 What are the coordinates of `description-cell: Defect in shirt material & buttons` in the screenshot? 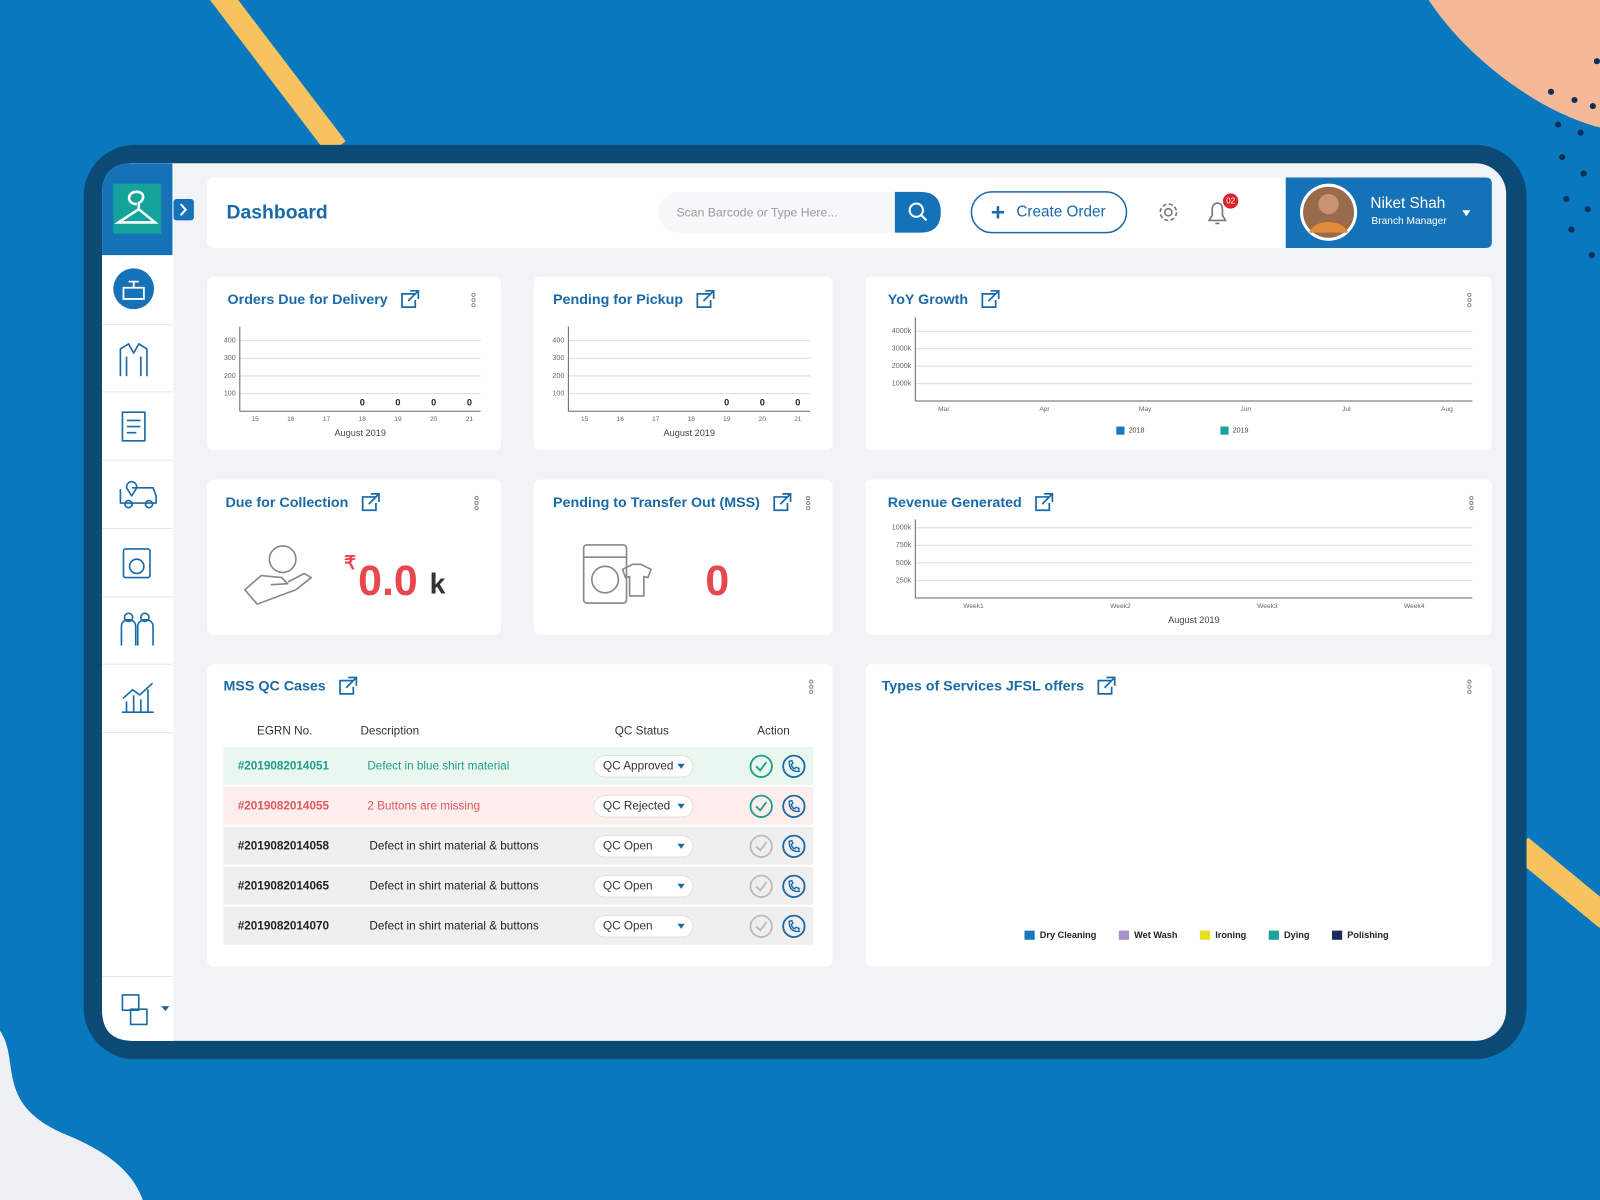 It's located at (453, 925).